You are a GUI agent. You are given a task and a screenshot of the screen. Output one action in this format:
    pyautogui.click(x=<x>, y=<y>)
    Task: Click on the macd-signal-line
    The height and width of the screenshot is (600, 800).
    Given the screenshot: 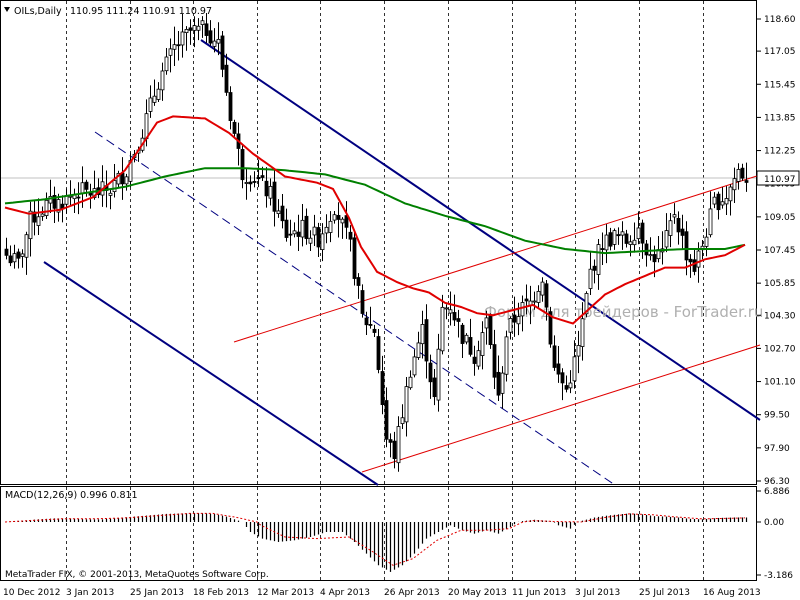 What is the action you would take?
    pyautogui.click(x=375, y=539)
    